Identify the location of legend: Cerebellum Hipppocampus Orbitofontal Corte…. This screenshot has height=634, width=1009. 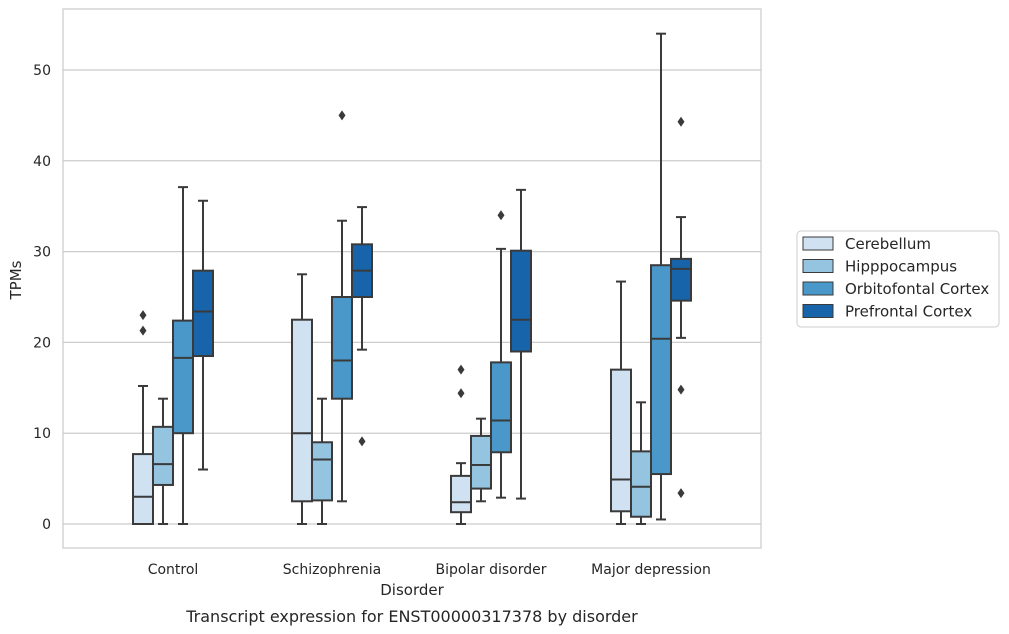
(898, 279).